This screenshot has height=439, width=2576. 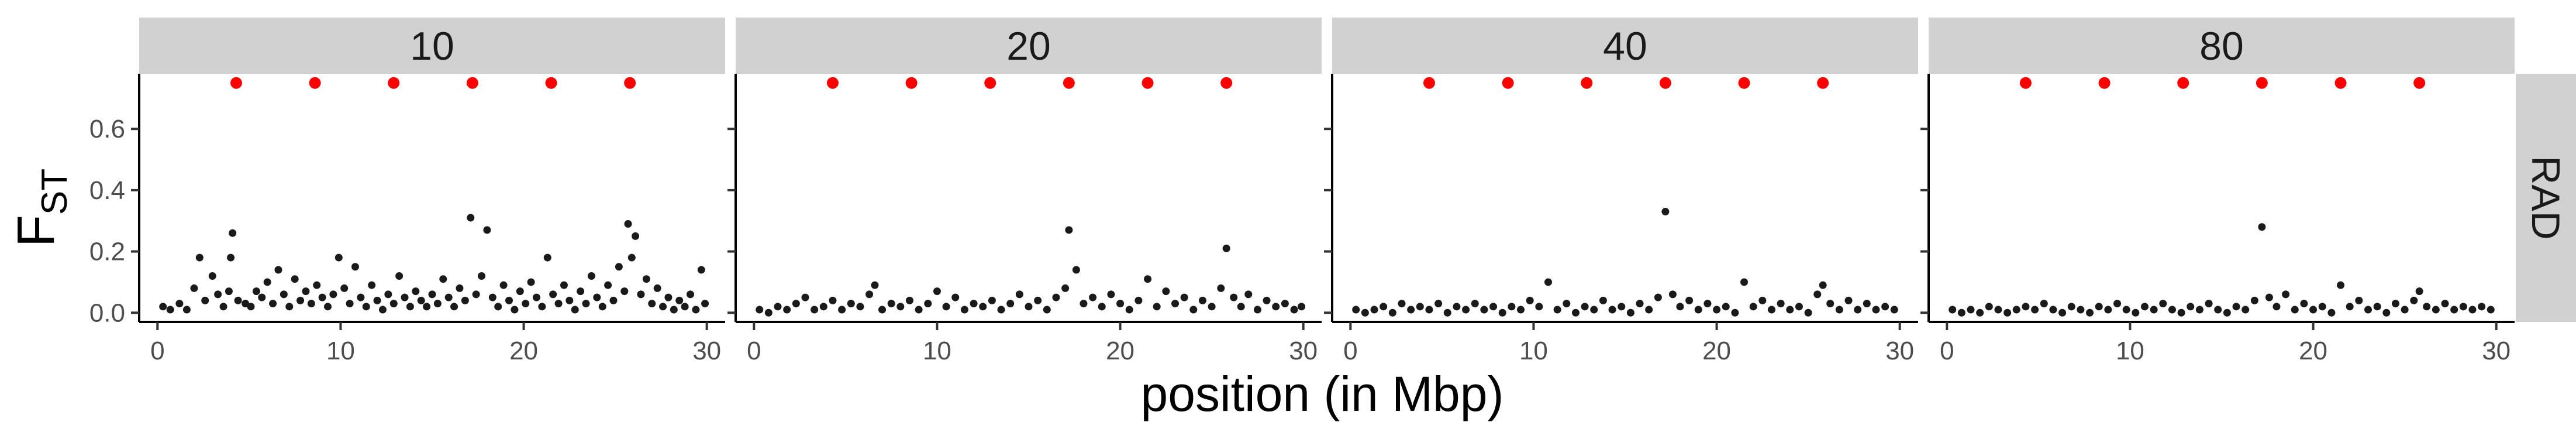 What do you see at coordinates (107, 252) in the screenshot?
I see `y-tick-label: 0.2` at bounding box center [107, 252].